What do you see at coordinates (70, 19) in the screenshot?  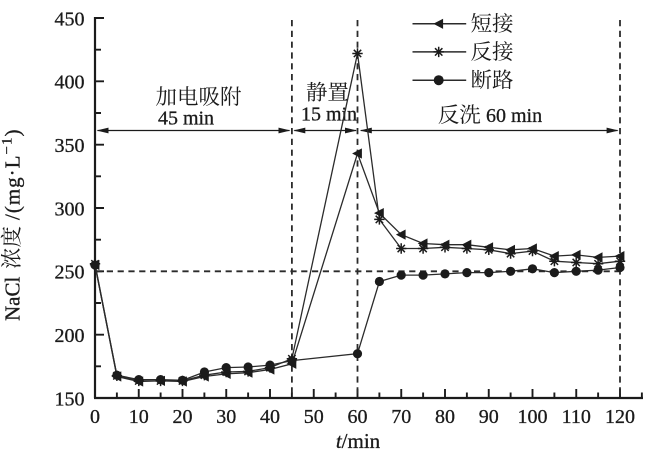 I see `svg-text: 450` at bounding box center [70, 19].